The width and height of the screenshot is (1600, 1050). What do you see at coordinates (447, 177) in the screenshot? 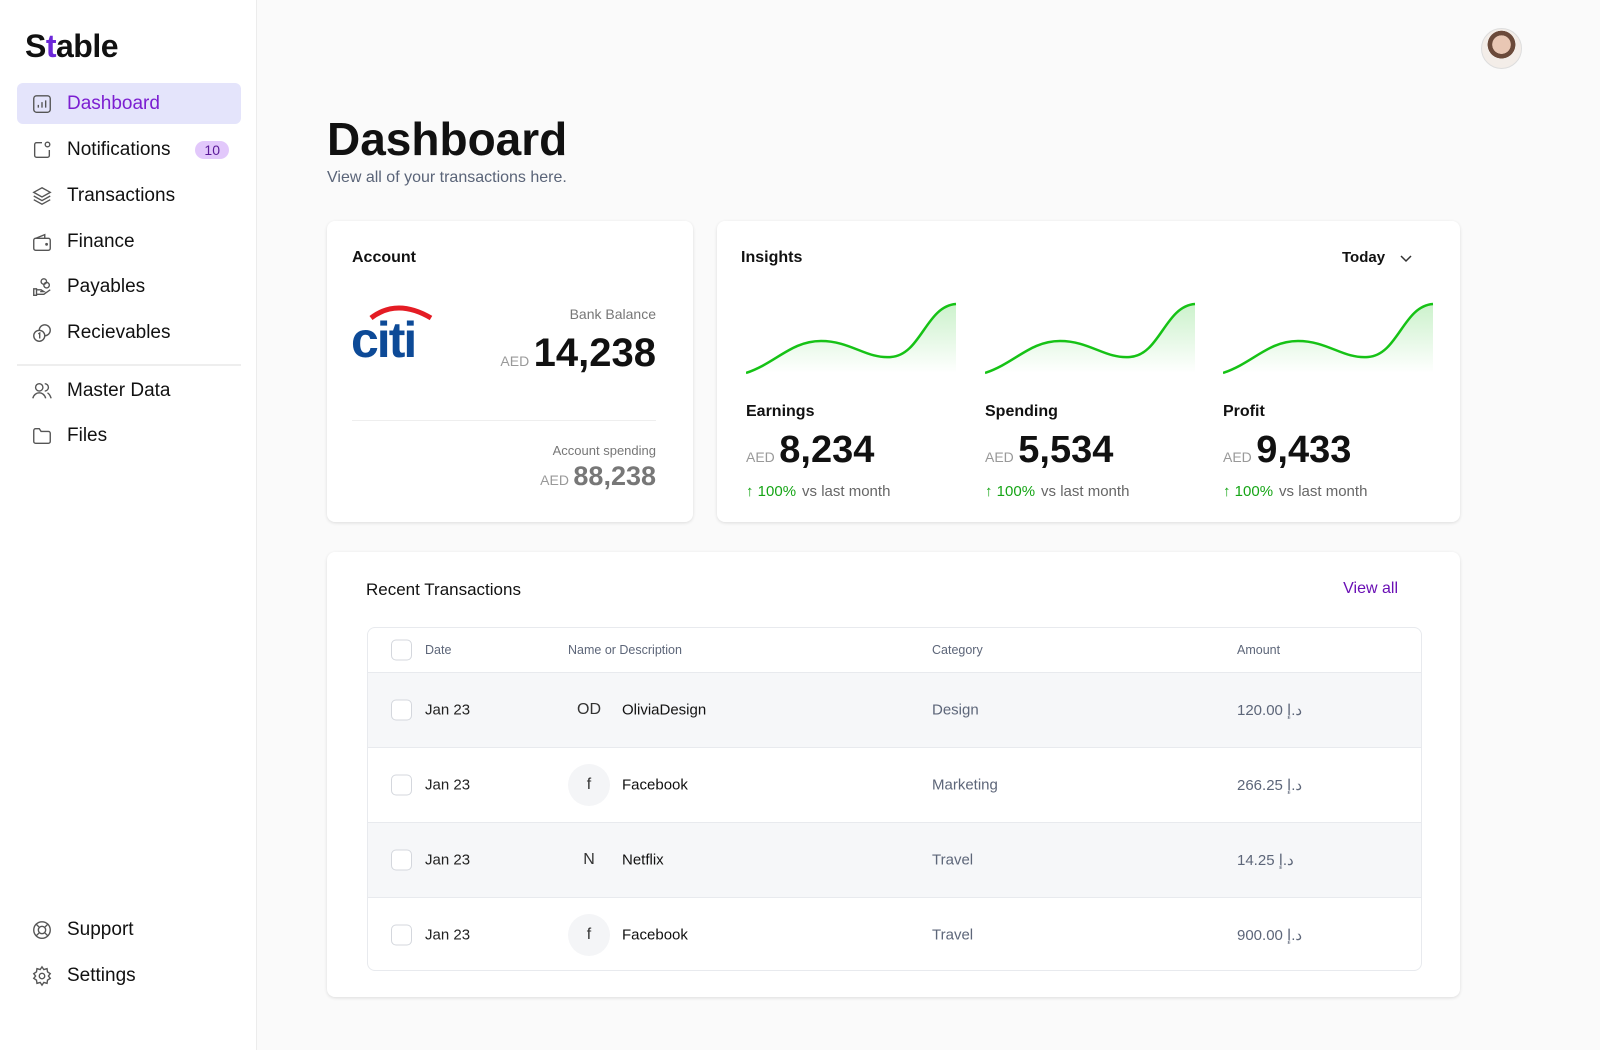
I see `page-subtitle: View all of your transactions here.` at bounding box center [447, 177].